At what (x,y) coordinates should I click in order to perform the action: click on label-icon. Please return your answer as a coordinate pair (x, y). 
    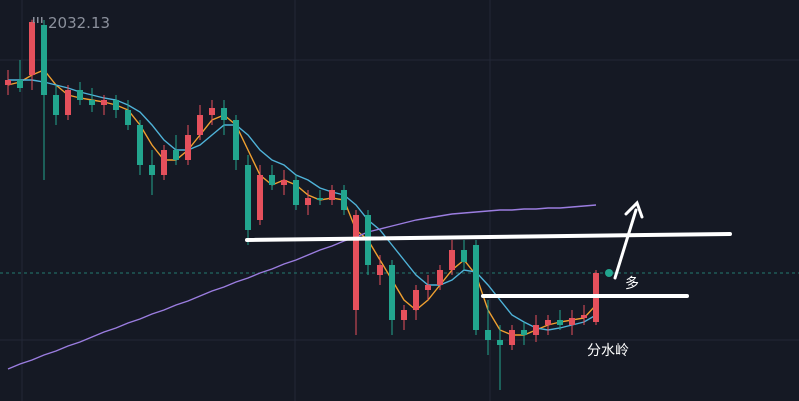
    Looking at the image, I should click on (38, 20).